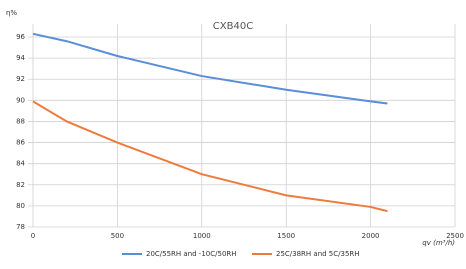  I want to click on y-tick-label: 80, so click(20, 206).